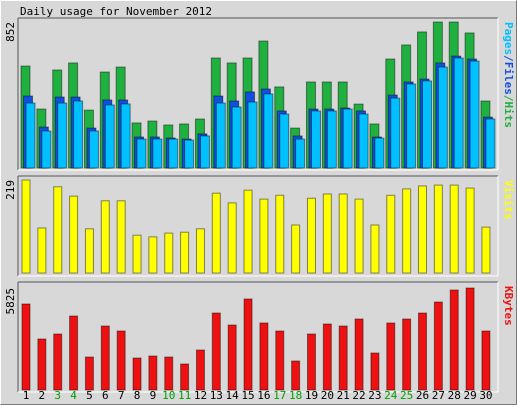 Image resolution: width=517 pixels, height=405 pixels. Describe the element at coordinates (168, 395) in the screenshot. I see `x-tick-label: 10` at that location.